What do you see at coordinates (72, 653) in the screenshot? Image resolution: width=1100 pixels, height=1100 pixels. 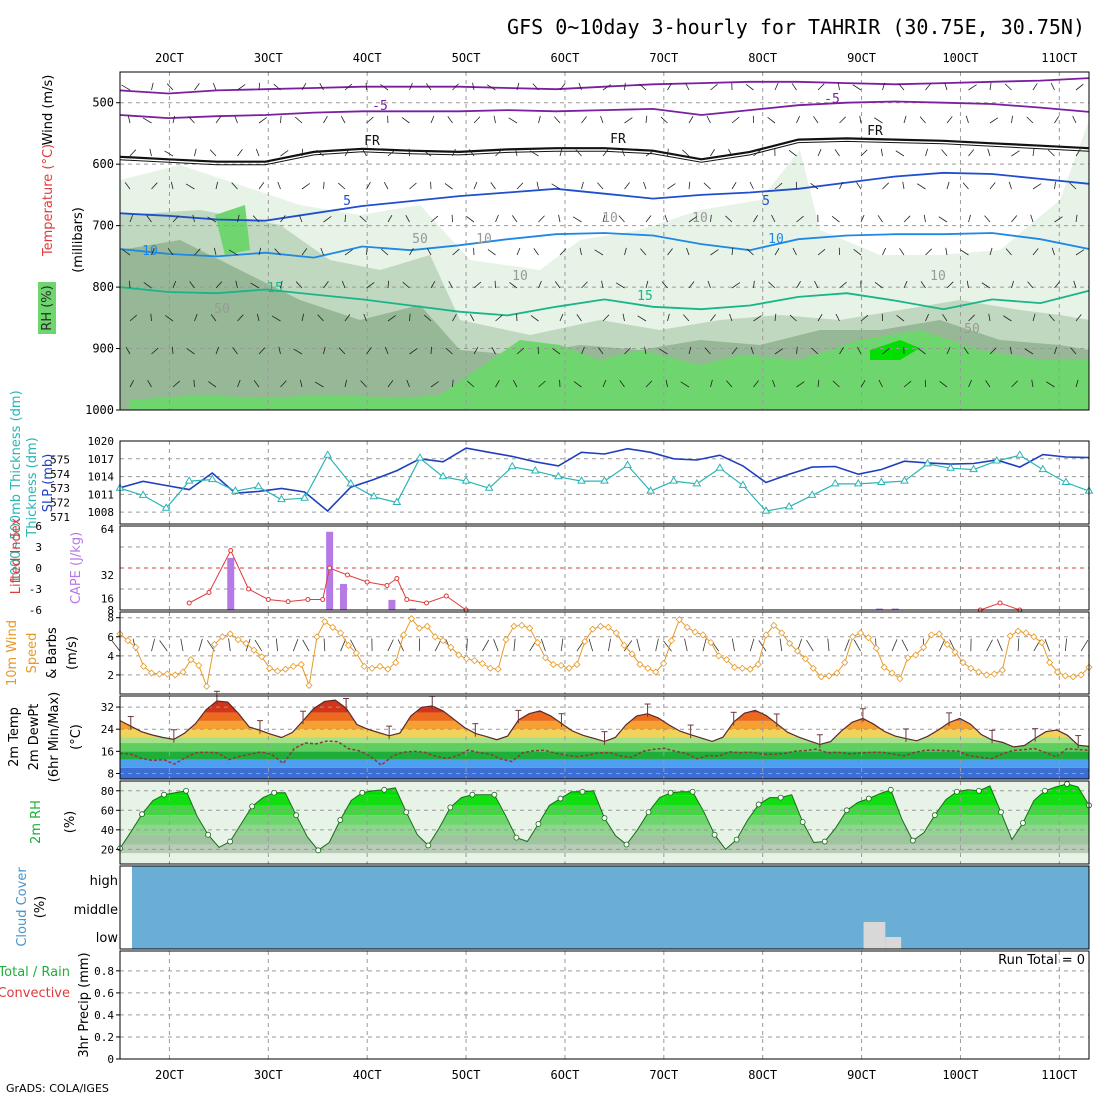 I see `wind10m-unit-label: (m/s)` at bounding box center [72, 653].